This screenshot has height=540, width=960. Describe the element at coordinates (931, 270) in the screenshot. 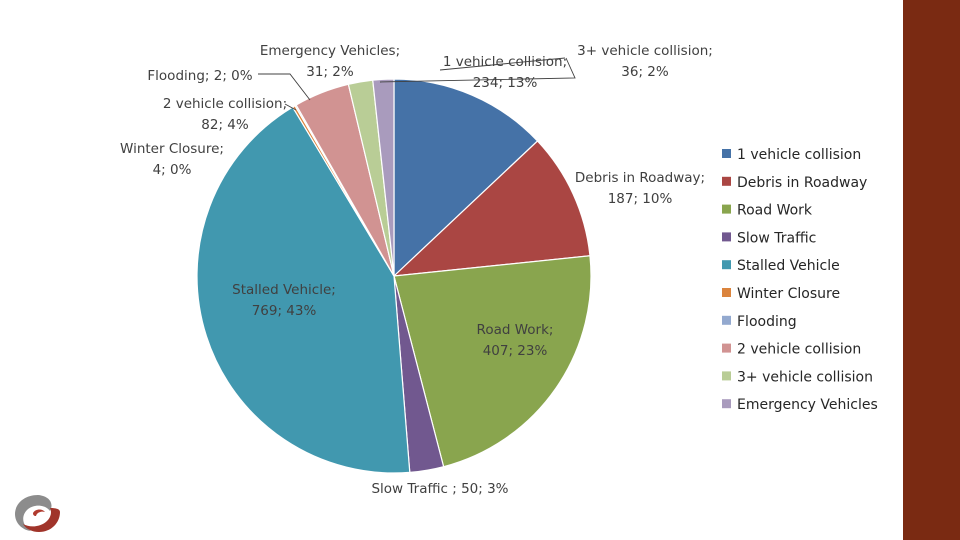

I see `right-brand-bar` at that location.